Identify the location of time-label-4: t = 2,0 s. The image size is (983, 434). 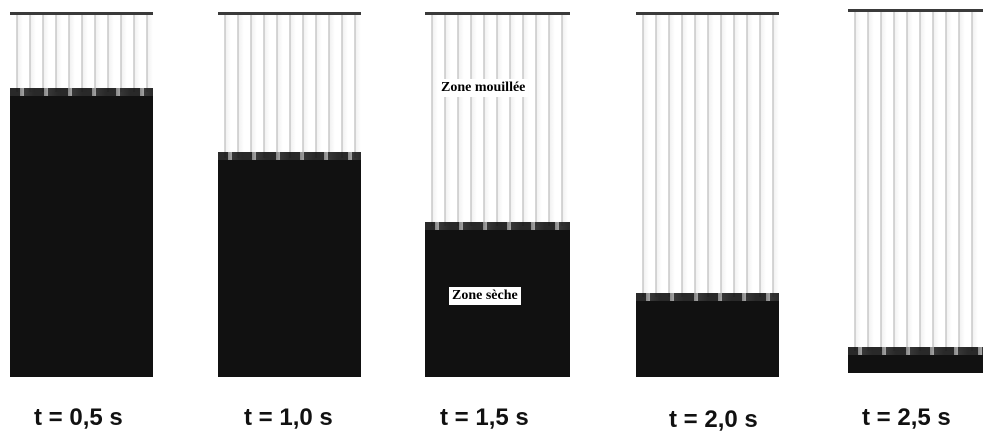
(713, 419).